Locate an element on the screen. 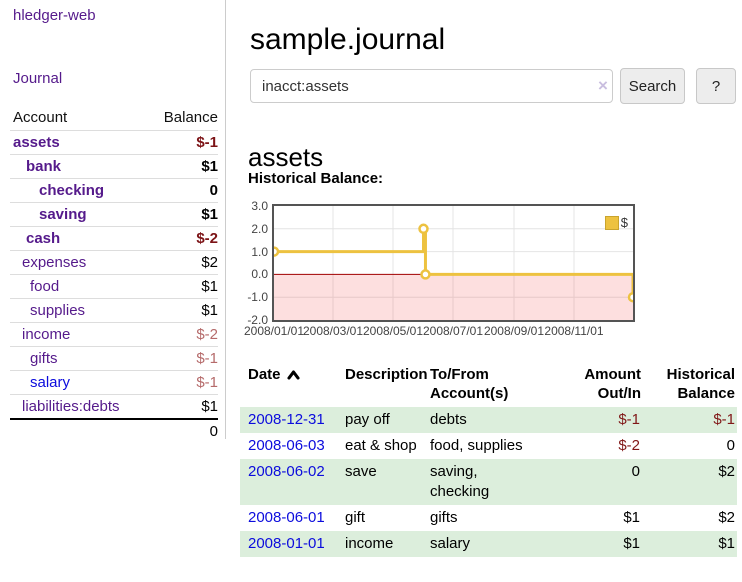  column-header-balance: Historical Balance is located at coordinates (700, 384).